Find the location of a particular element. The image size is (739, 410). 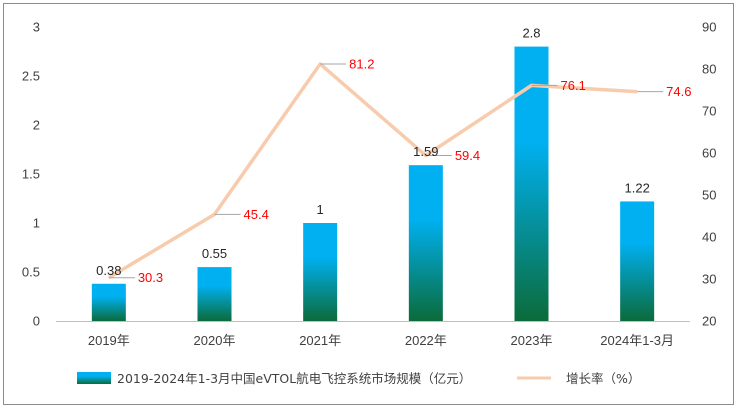

bar-value-label: 0.55 is located at coordinates (214, 253).